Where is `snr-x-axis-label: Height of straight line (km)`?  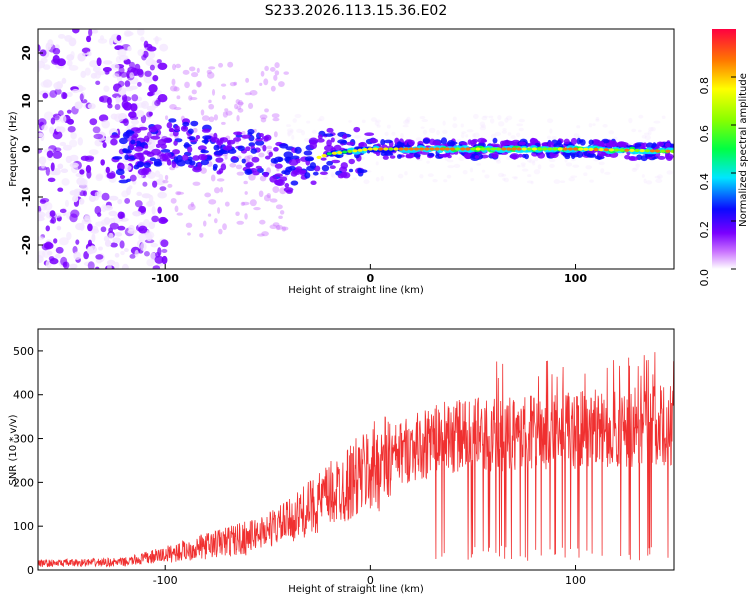
snr-x-axis-label: Height of straight line (km) is located at coordinates (356, 589).